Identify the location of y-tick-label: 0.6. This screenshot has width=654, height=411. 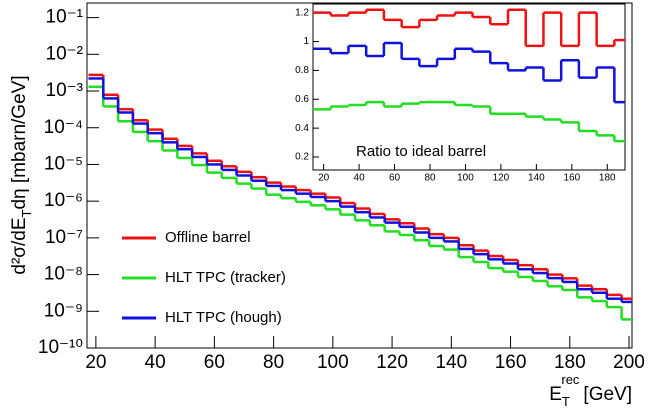
(302, 99).